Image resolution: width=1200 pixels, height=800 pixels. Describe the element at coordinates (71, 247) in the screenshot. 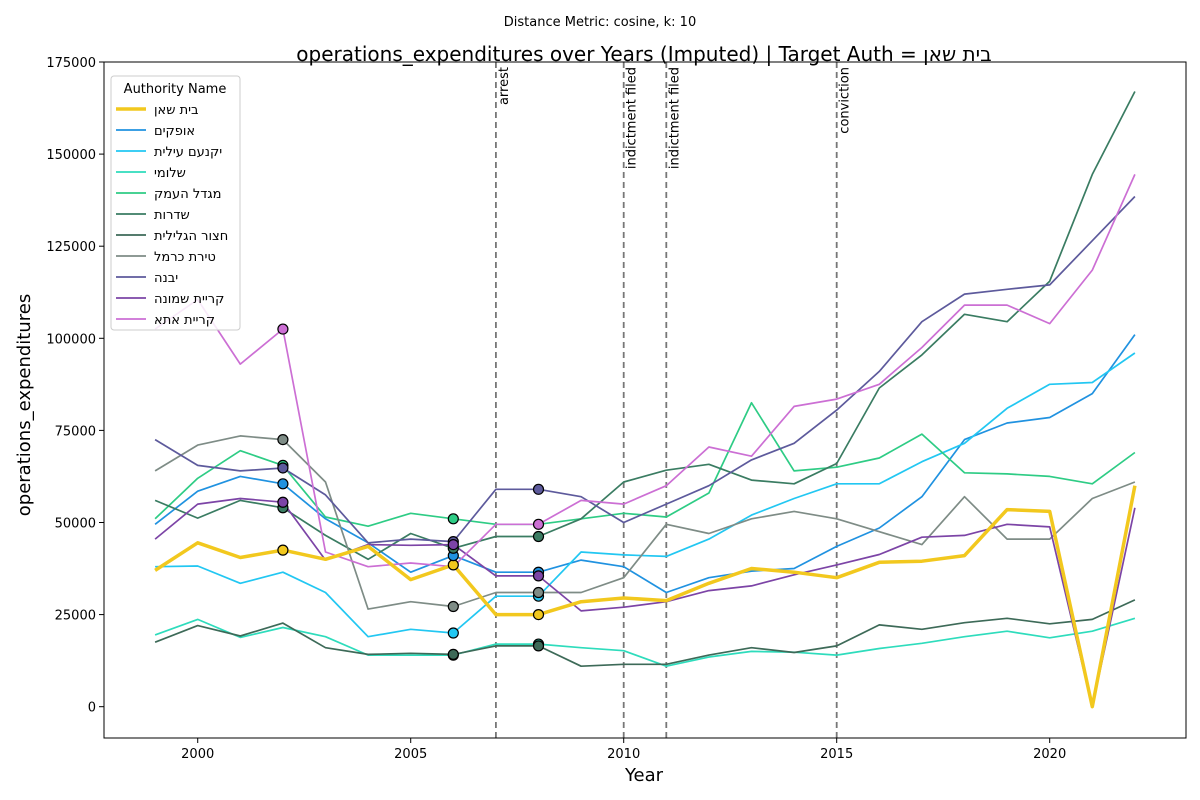

I see `y-tick-label: 125000` at that location.